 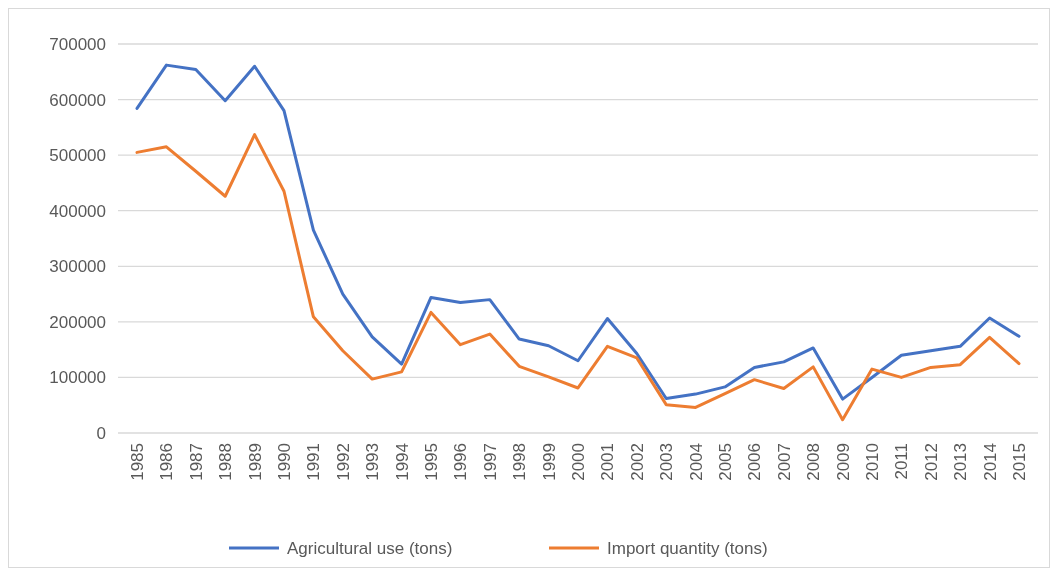 What do you see at coordinates (226, 462) in the screenshot?
I see `x-tick-label: 1988` at bounding box center [226, 462].